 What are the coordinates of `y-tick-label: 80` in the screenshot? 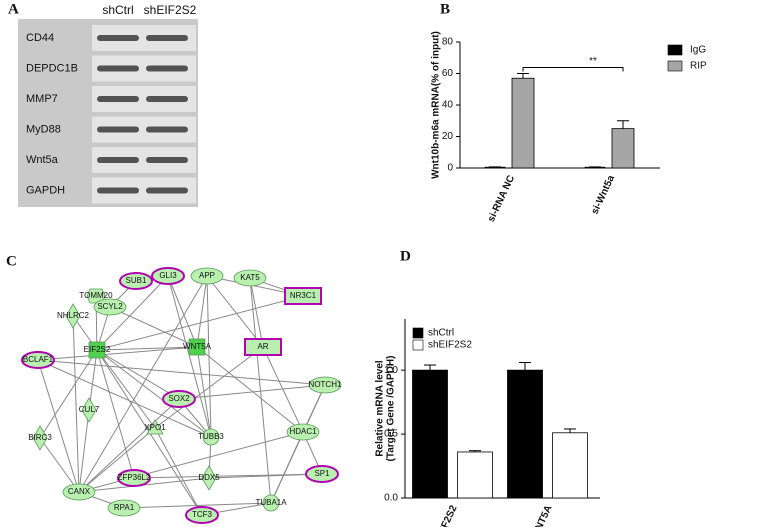 It's located at (448, 42).